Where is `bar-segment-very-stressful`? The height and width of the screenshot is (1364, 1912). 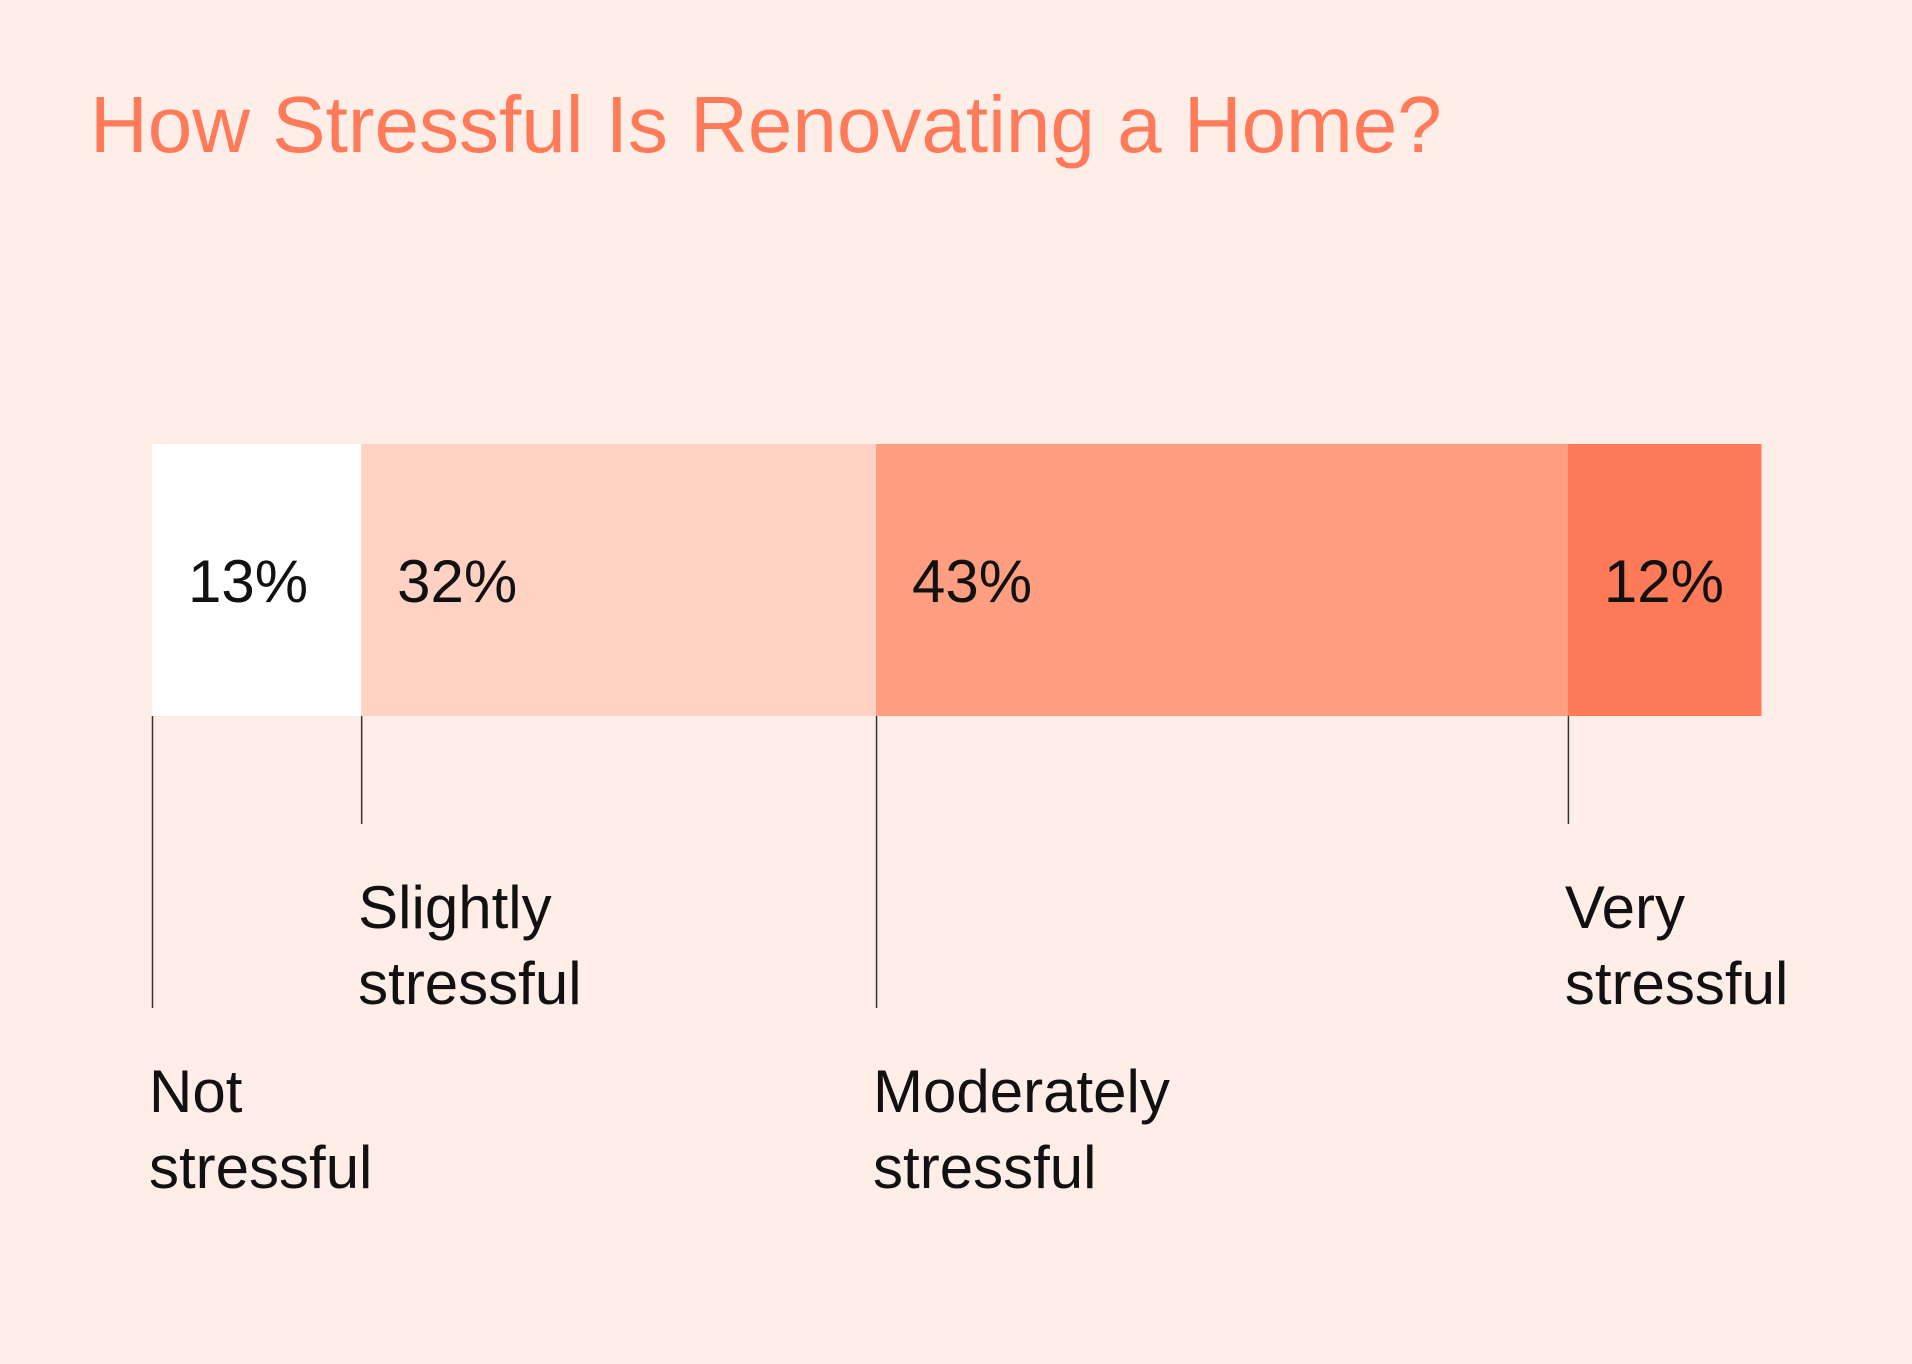
bar-segment-very-stressful is located at coordinates (1664, 580).